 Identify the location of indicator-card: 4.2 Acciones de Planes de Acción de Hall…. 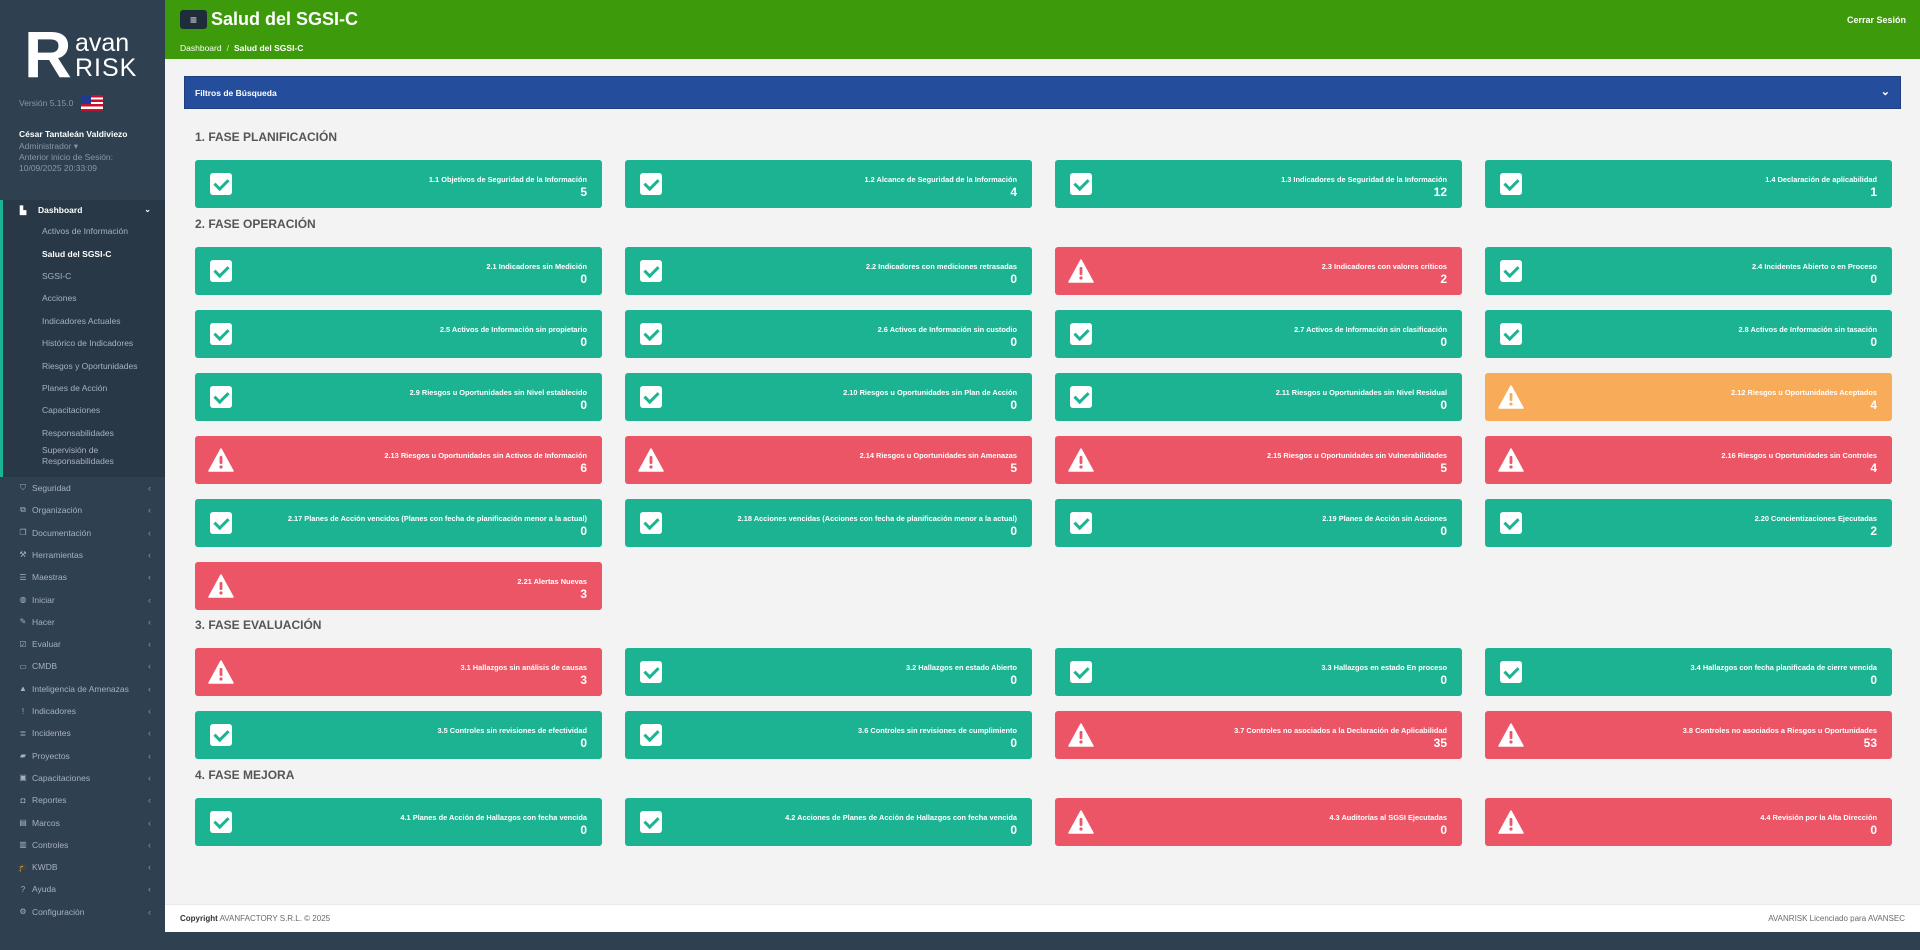
(828, 822).